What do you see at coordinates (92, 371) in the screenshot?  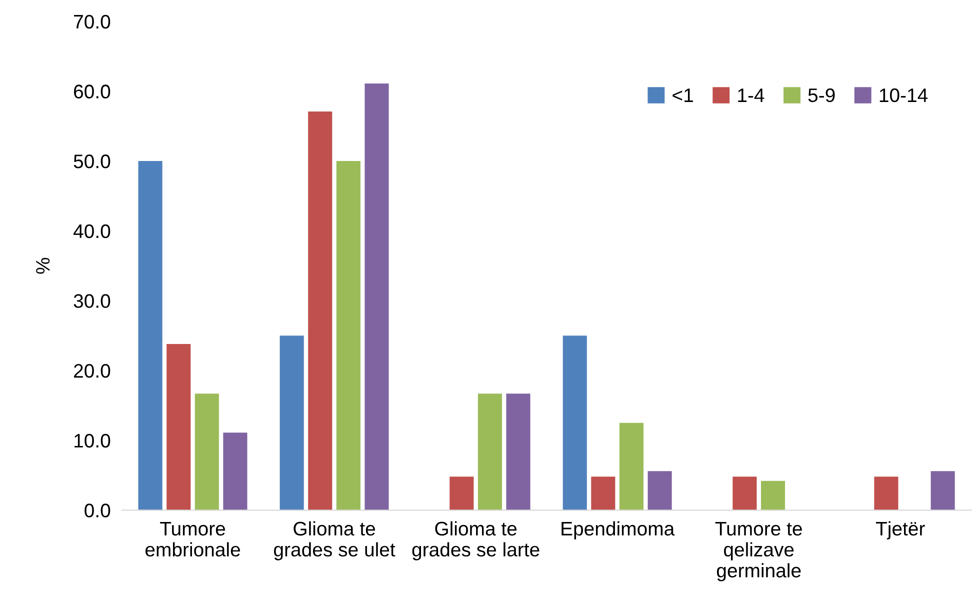 I see `y-tick-label: 20.0` at bounding box center [92, 371].